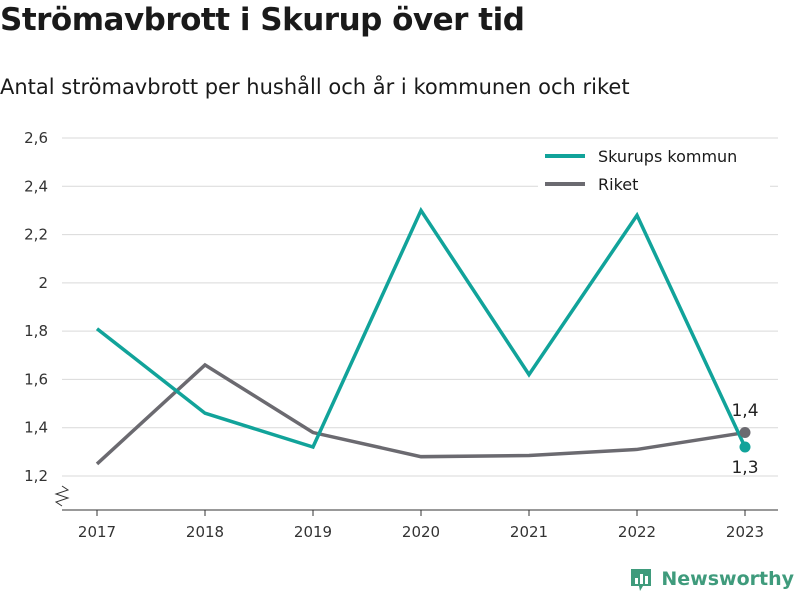 The height and width of the screenshot is (600, 800). I want to click on x-tick-label: 2022, so click(637, 532).